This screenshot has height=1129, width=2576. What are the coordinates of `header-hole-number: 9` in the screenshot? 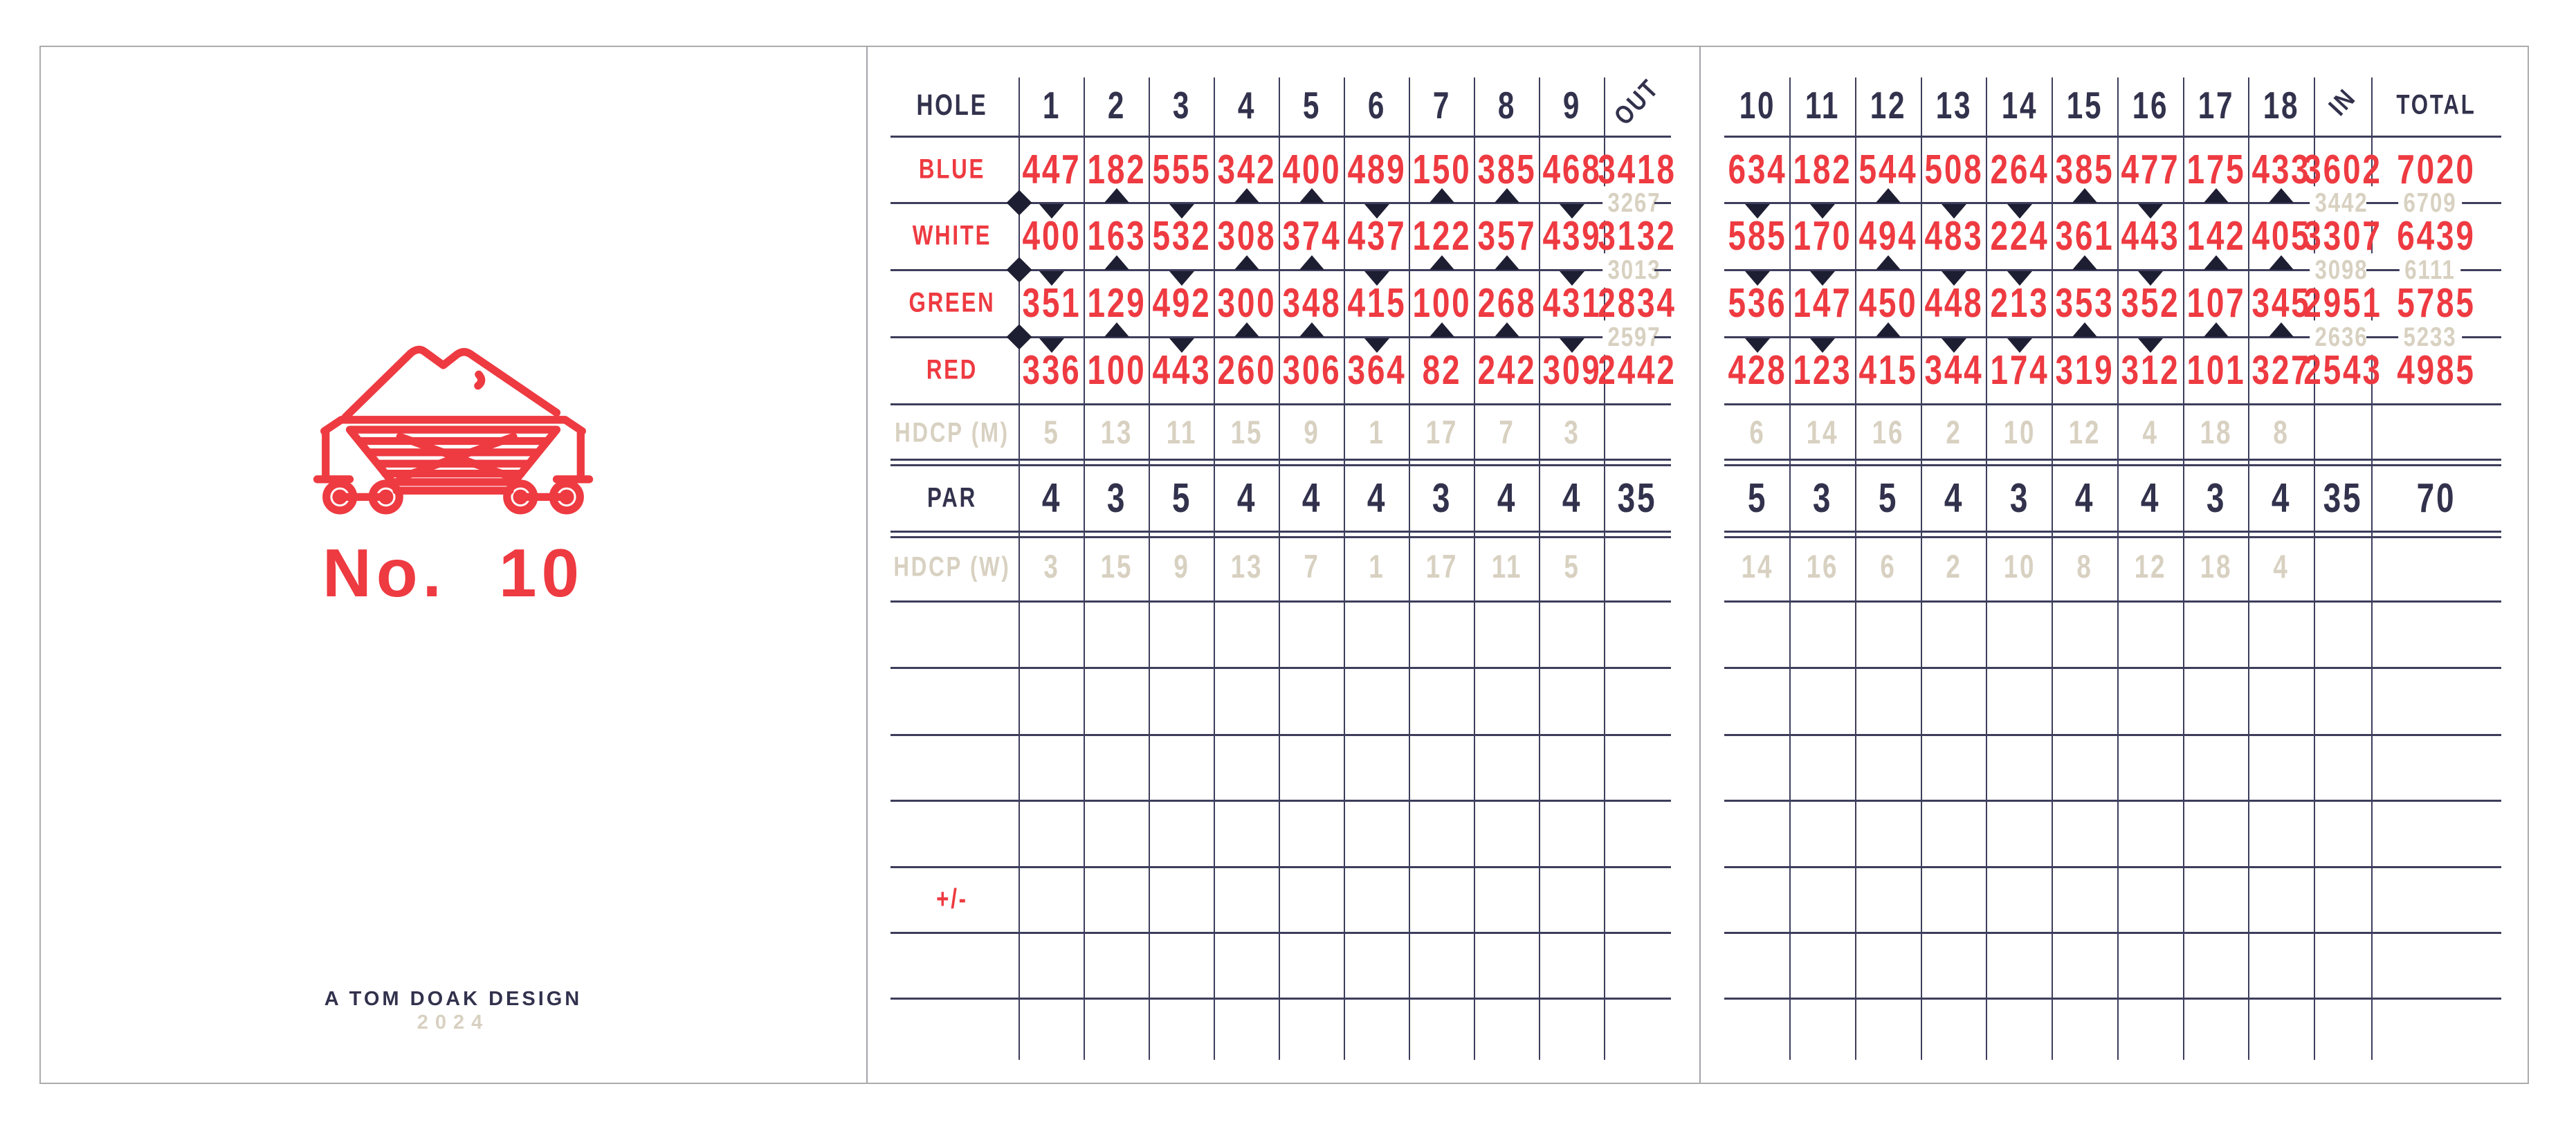 It's located at (1572, 105).